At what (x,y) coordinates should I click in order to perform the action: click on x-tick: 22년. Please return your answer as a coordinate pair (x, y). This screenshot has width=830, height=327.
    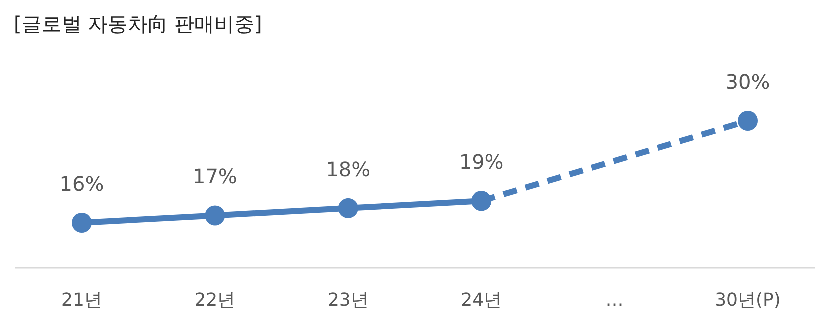
    Looking at the image, I should click on (215, 300).